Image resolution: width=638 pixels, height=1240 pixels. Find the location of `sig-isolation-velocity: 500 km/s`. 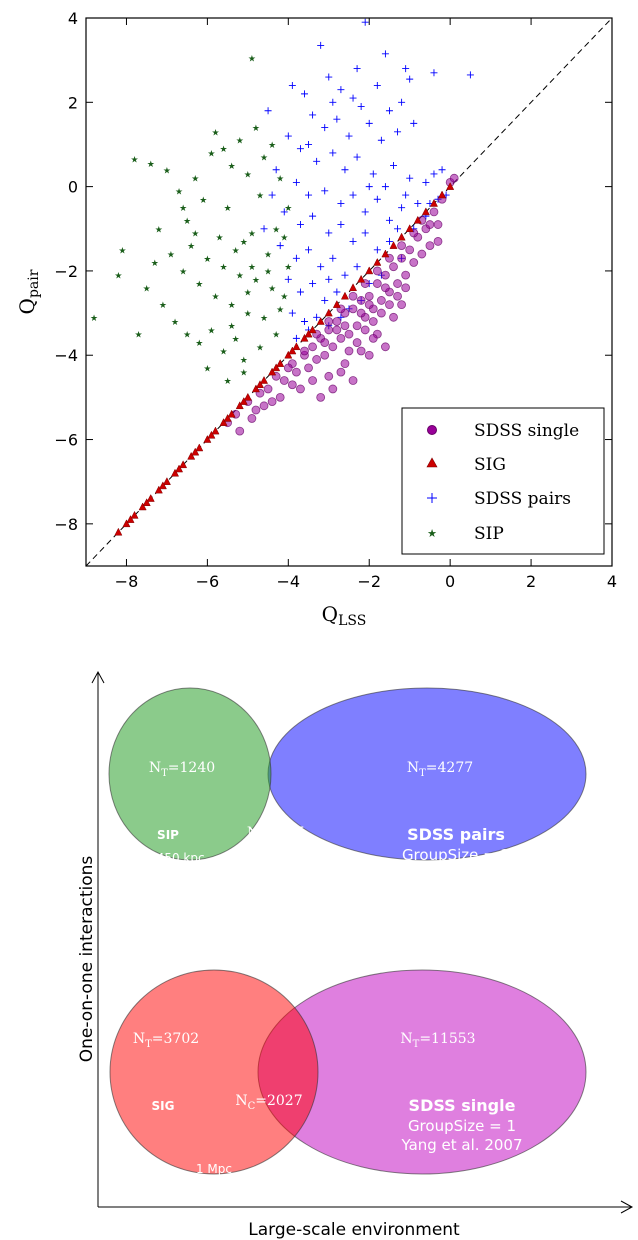

sig-isolation-velocity: 500 km/s is located at coordinates (214, 1187).